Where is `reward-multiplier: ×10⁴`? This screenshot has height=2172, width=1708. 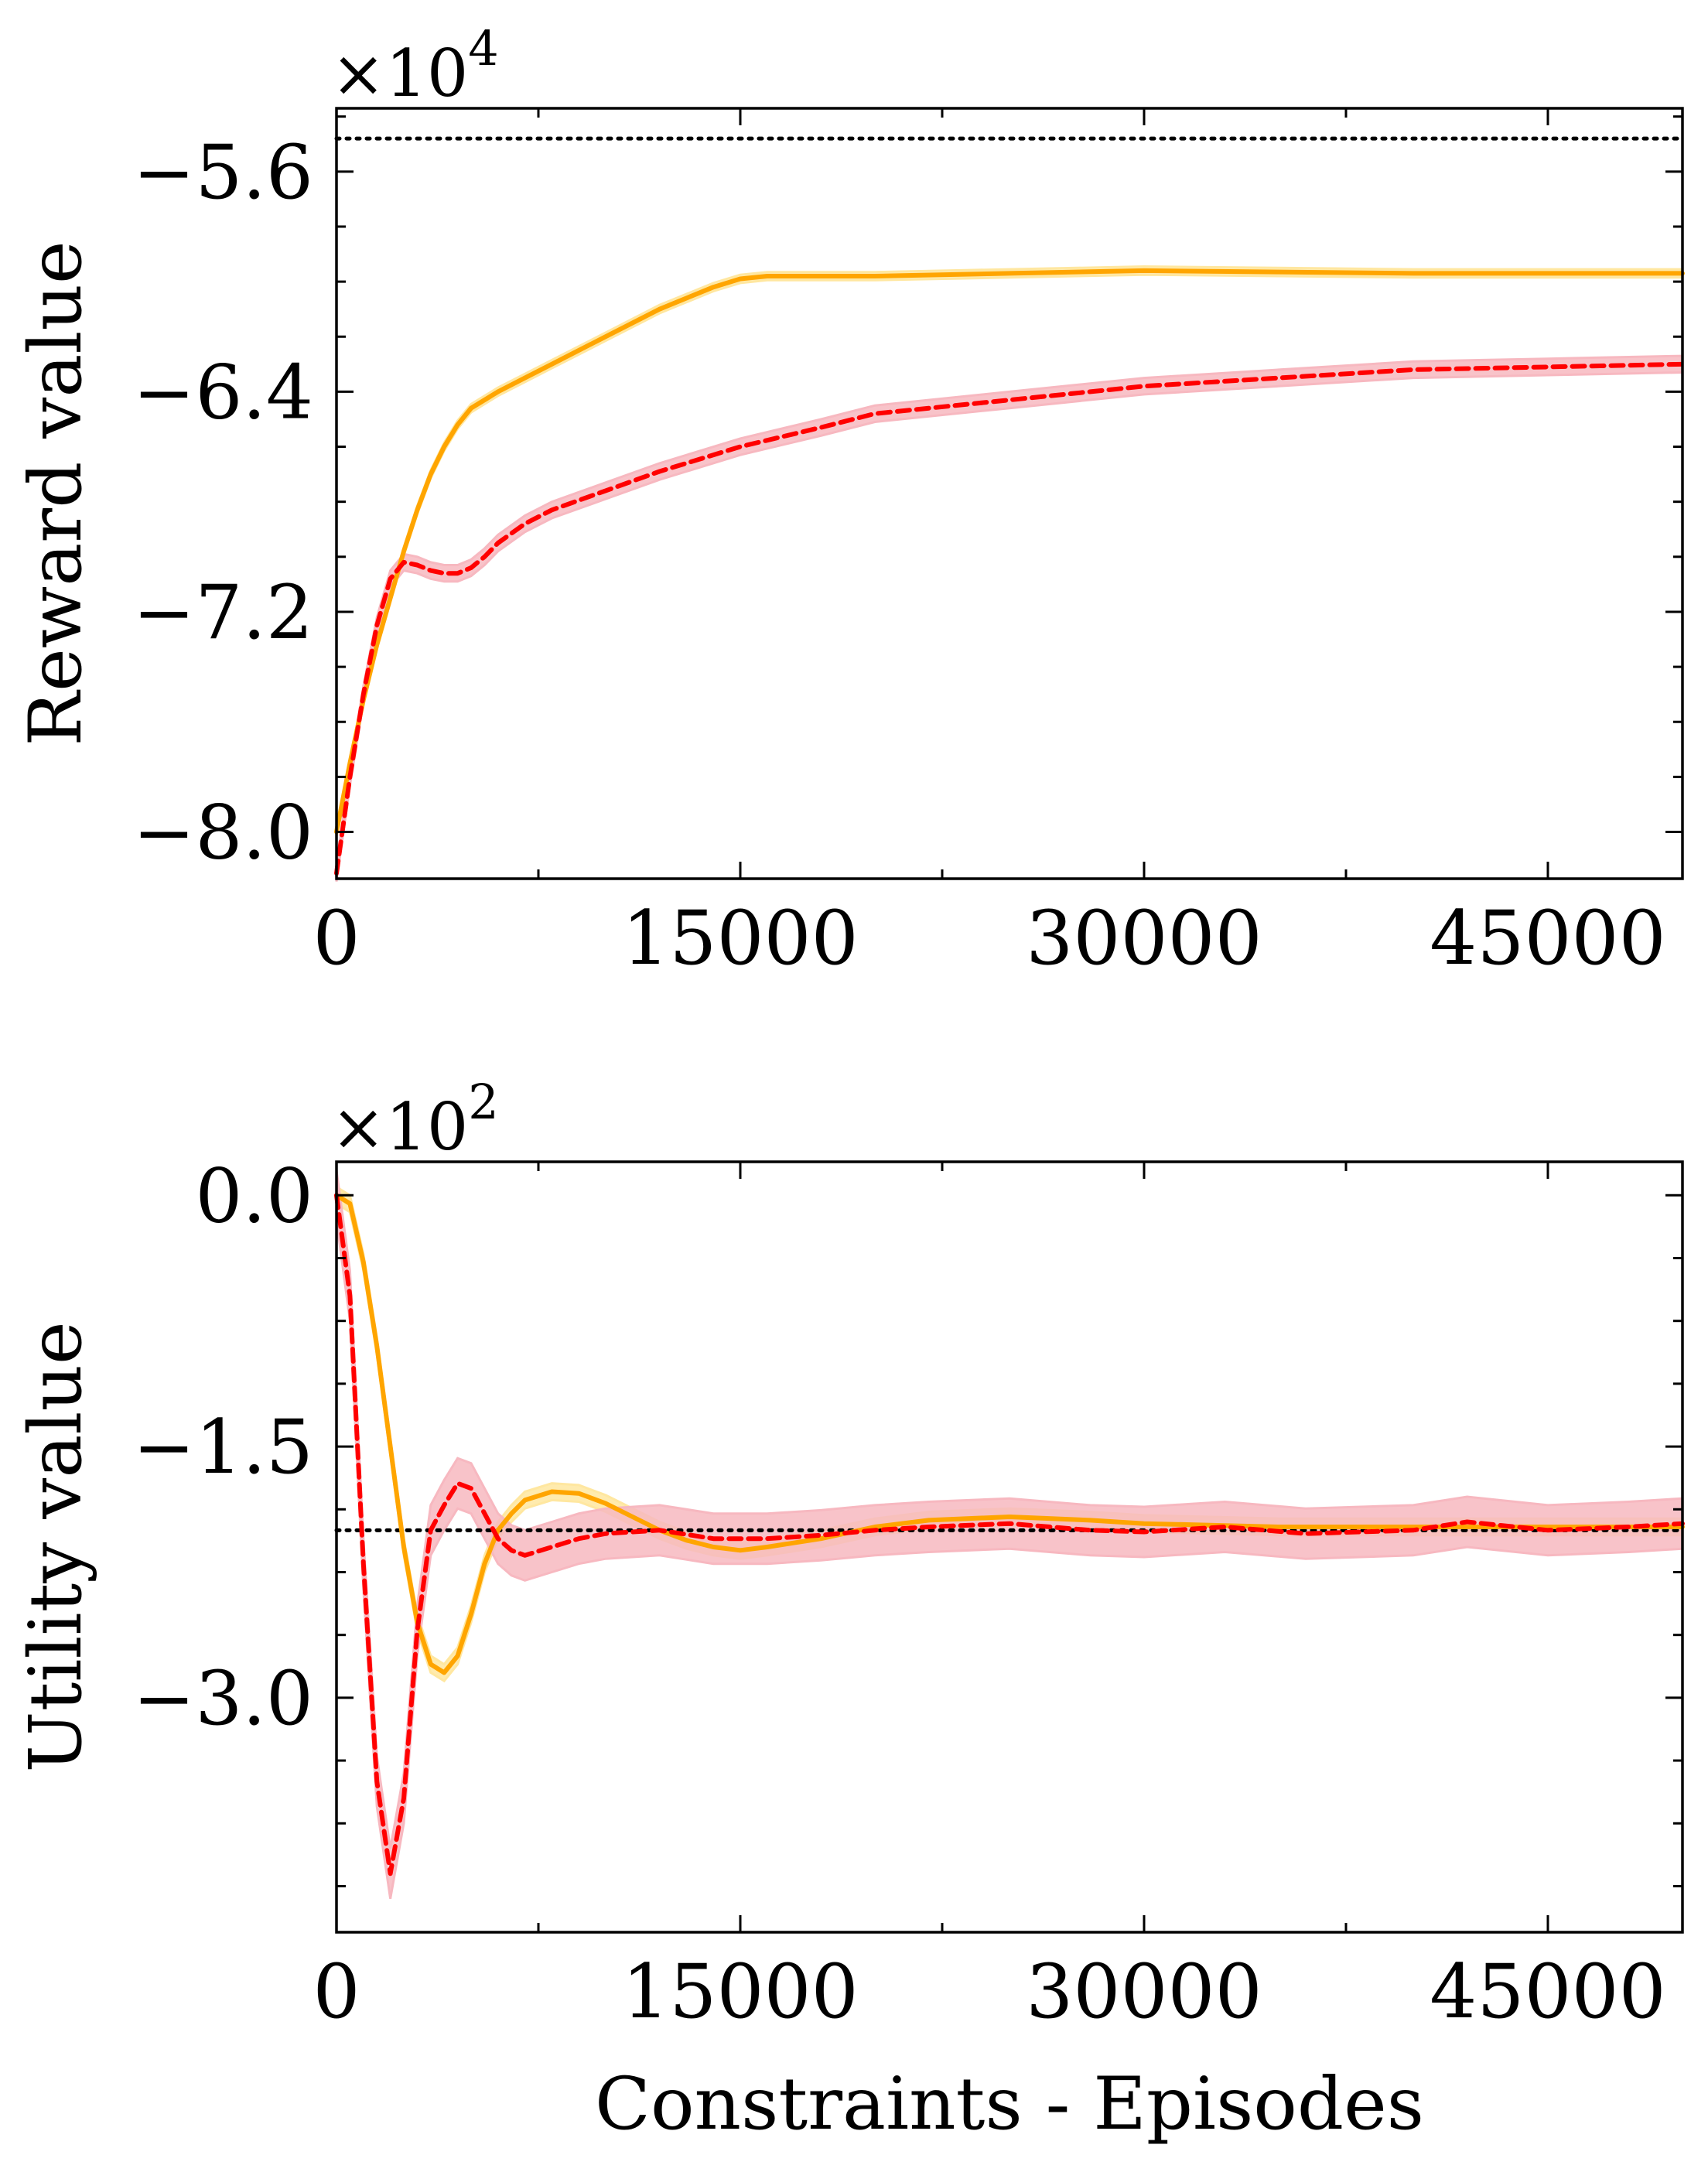 reward-multiplier: ×10⁴ is located at coordinates (415, 65).